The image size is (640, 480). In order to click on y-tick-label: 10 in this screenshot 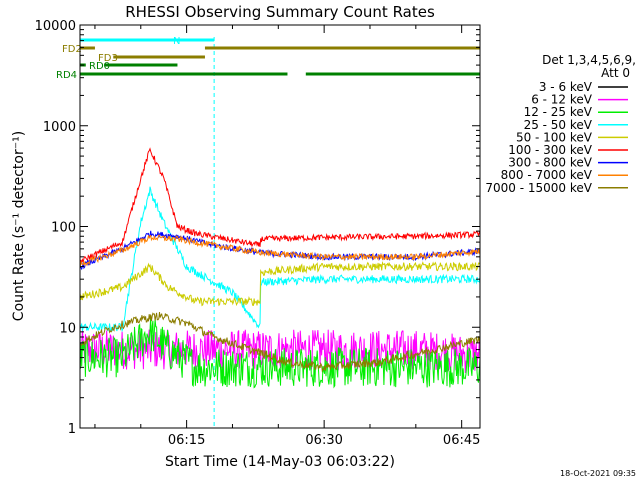, I will do `click(67, 328)`.